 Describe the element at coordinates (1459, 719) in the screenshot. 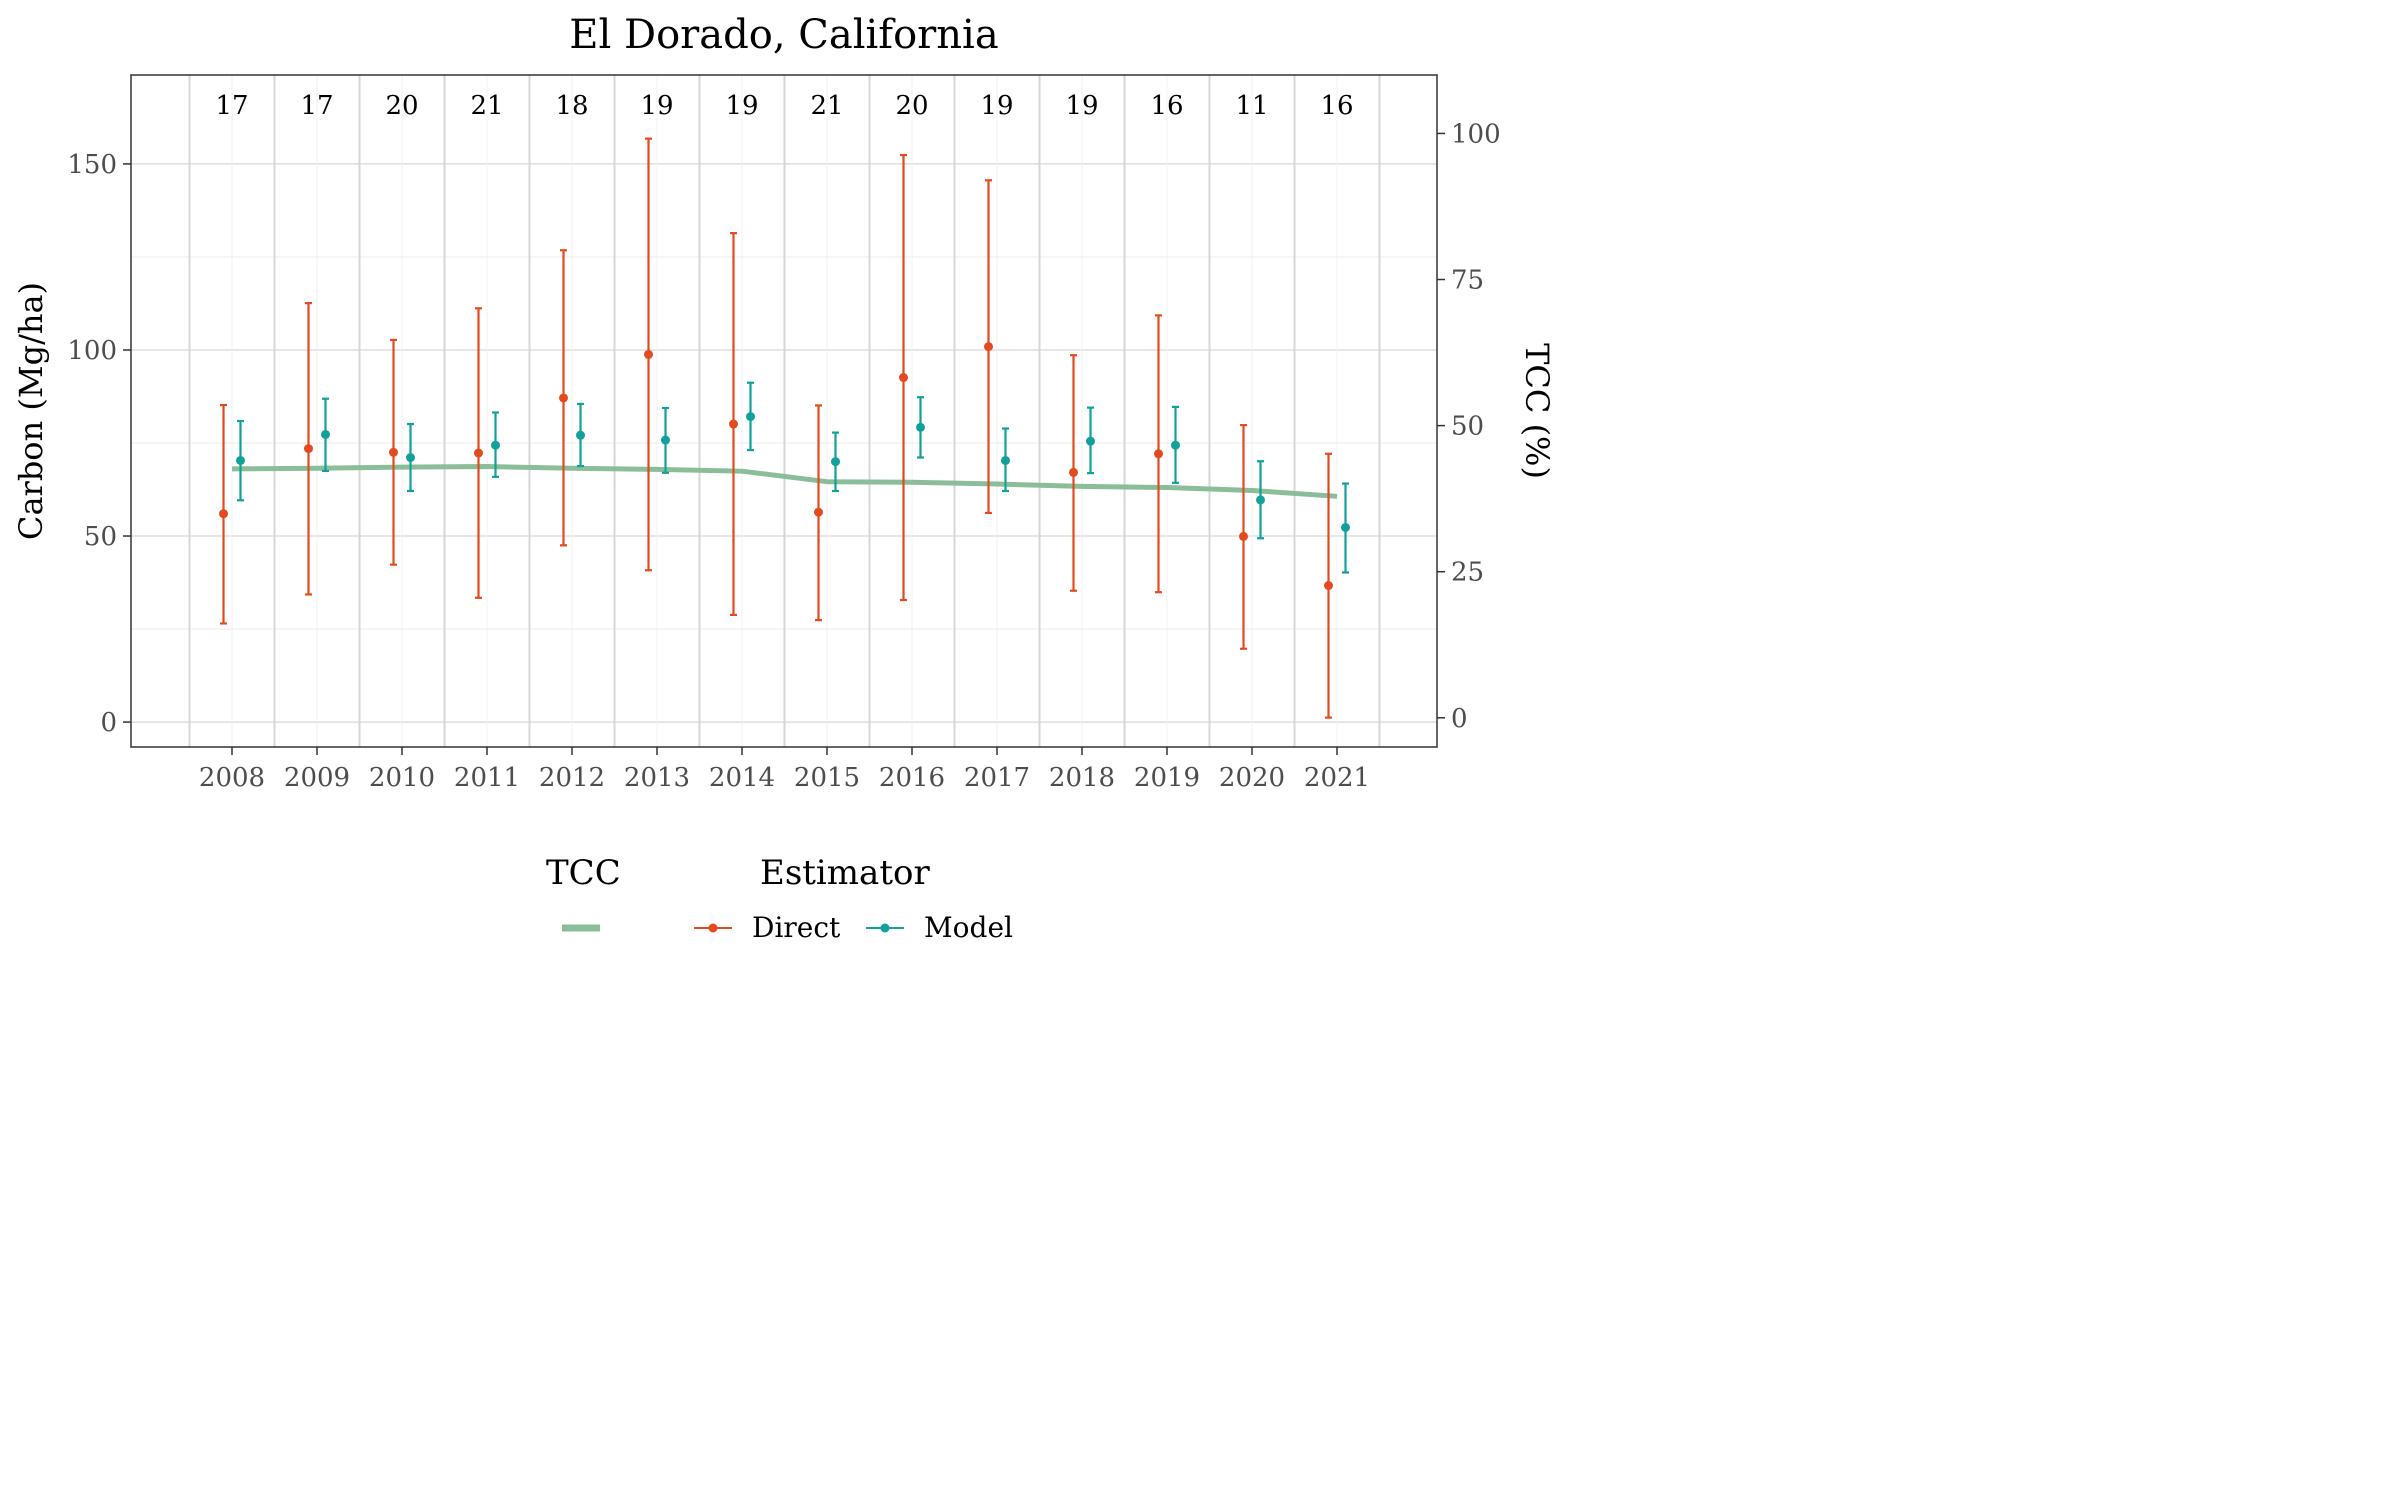

I see `y2-tick-label: 0` at that location.